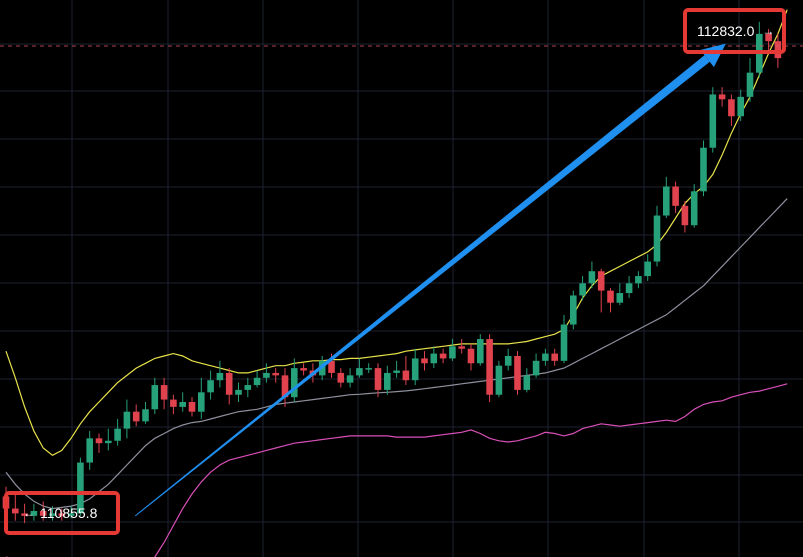 The image size is (803, 557). What do you see at coordinates (29, 513) in the screenshot?
I see `left-arrow-icon: ←` at bounding box center [29, 513].